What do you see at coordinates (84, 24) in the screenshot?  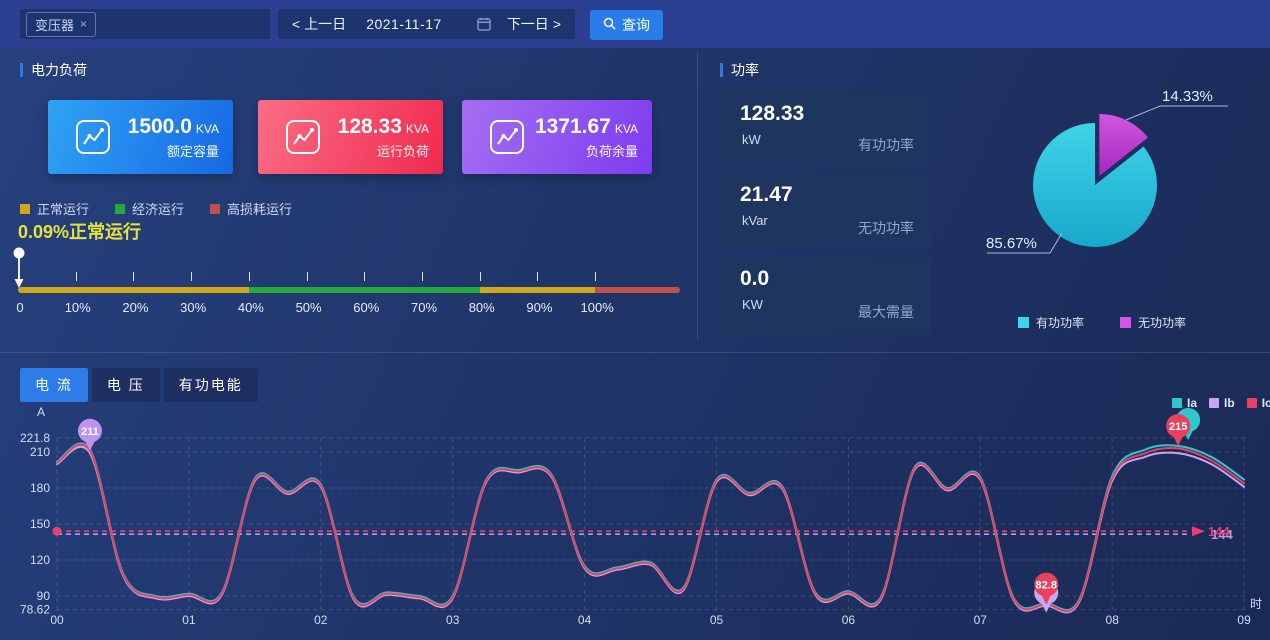 I see `tag-close-icon: ×` at bounding box center [84, 24].